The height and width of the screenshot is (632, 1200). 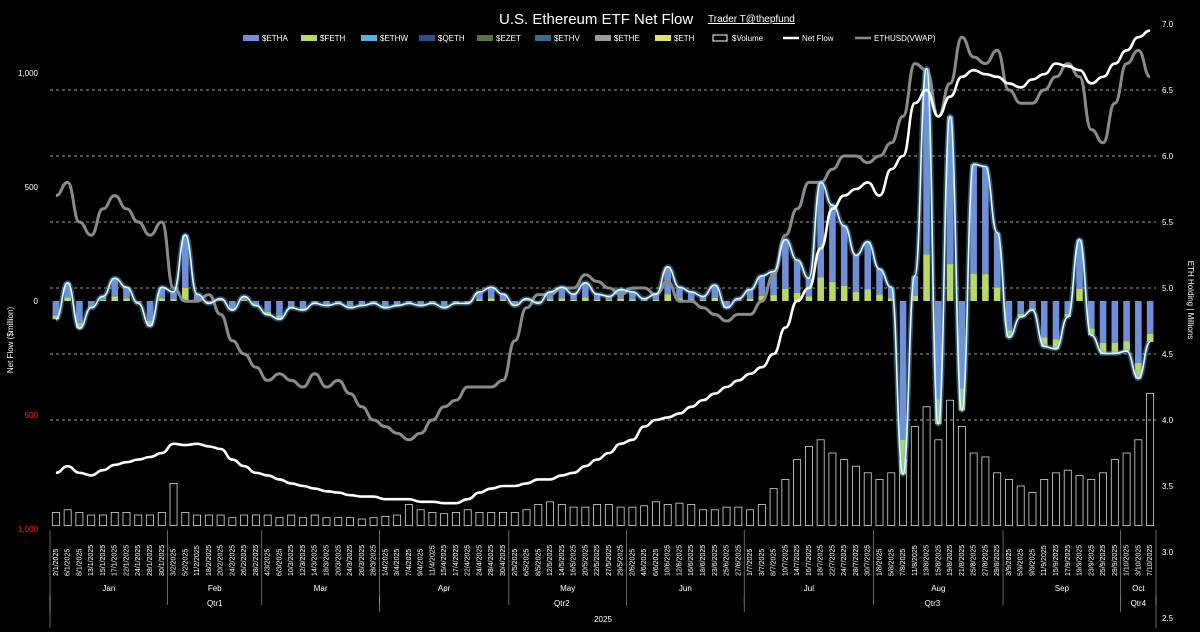 What do you see at coordinates (1138, 588) in the screenshot?
I see `month-label: Oct` at bounding box center [1138, 588].